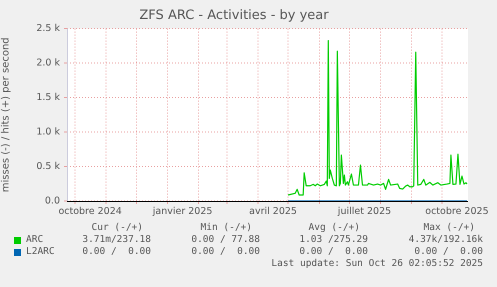 Image resolution: width=497 pixels, height=287 pixels. I want to click on x-tick-label: octobre 2025, so click(457, 212).